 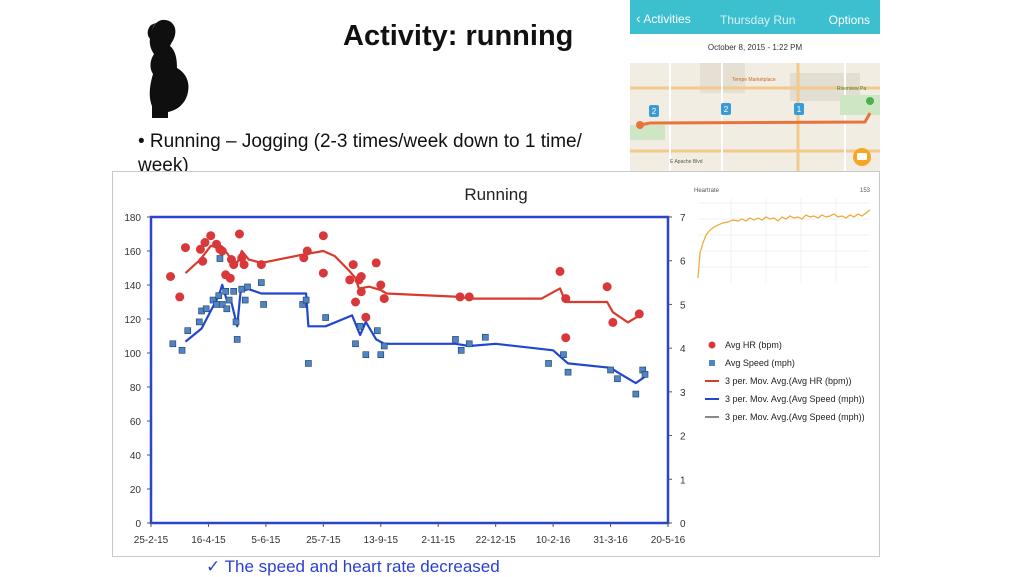 I want to click on svg-text: 2, so click(x=726, y=109).